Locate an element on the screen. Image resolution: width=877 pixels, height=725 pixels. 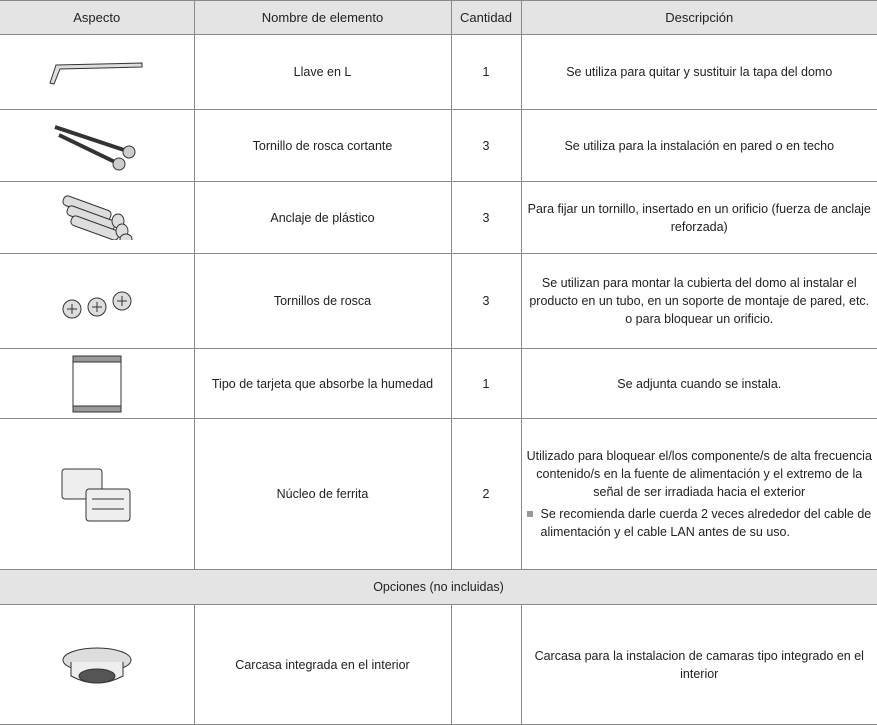
anchors-icon is located at coordinates (97, 217).